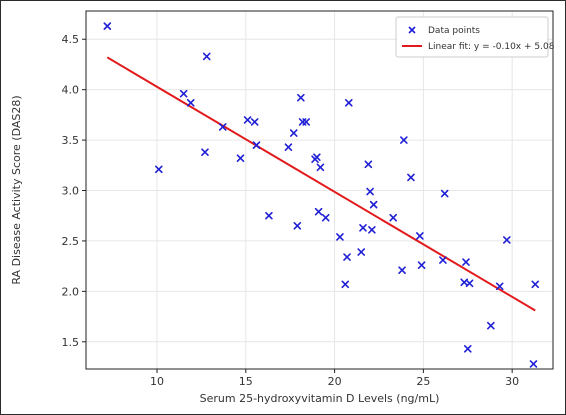 The height and width of the screenshot is (415, 566). I want to click on y-tick-label: 2.0, so click(71, 291).